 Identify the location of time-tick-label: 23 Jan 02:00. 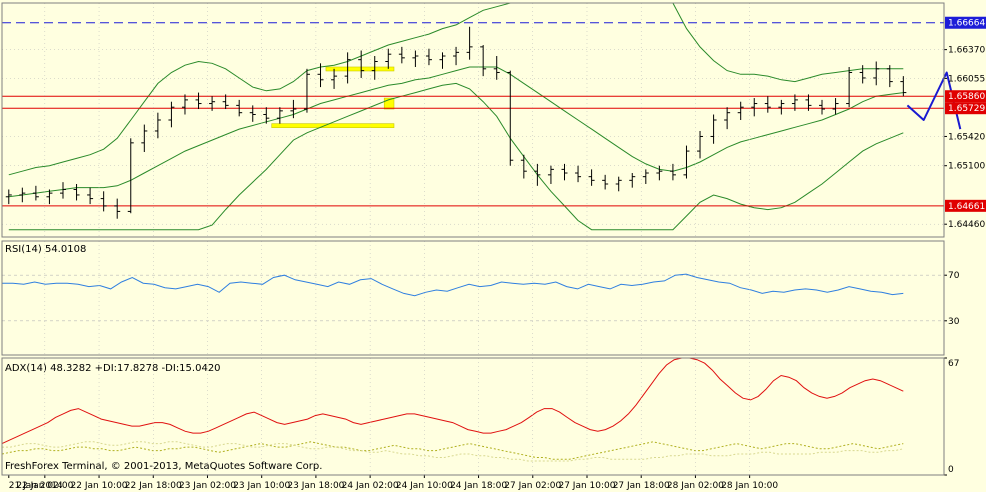
(207, 486).